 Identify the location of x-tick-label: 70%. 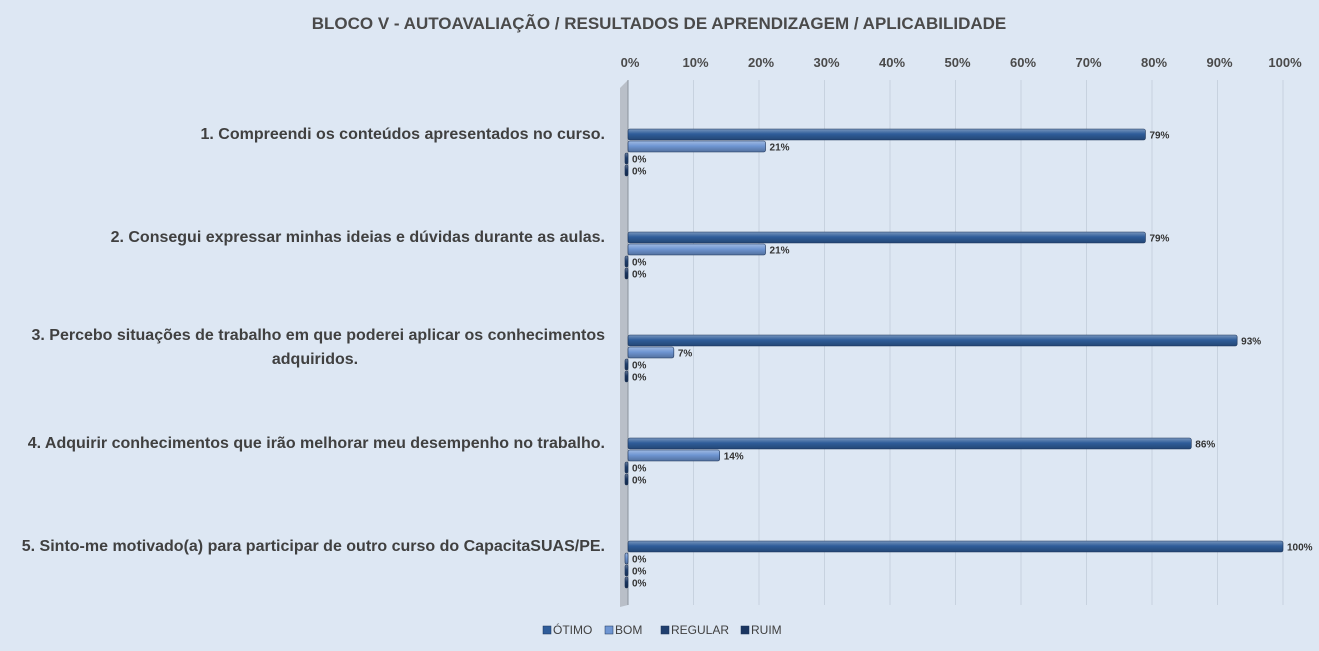
(1088, 62).